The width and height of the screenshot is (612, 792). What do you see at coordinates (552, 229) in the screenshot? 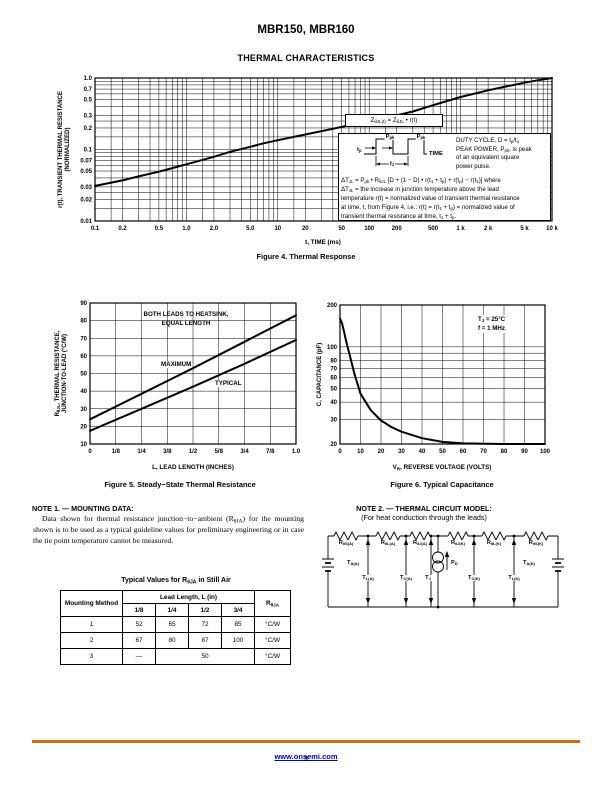
I see `x-tick-label: 10 k` at bounding box center [552, 229].